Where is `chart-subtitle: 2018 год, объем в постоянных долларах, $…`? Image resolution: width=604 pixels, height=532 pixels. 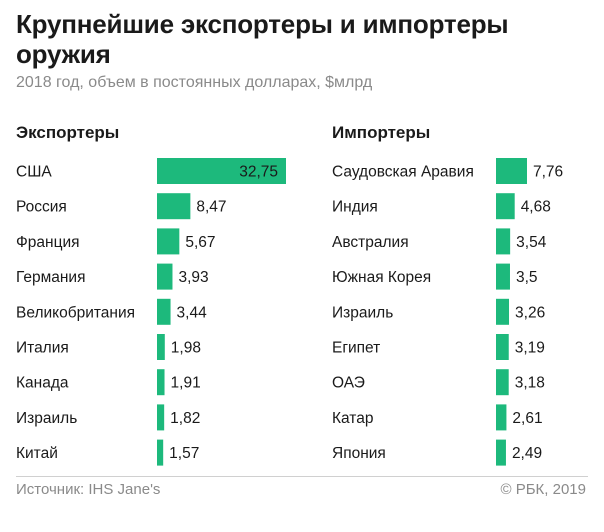
chart-subtitle: 2018 год, объем в постоянных долларах, $… is located at coordinates (194, 82).